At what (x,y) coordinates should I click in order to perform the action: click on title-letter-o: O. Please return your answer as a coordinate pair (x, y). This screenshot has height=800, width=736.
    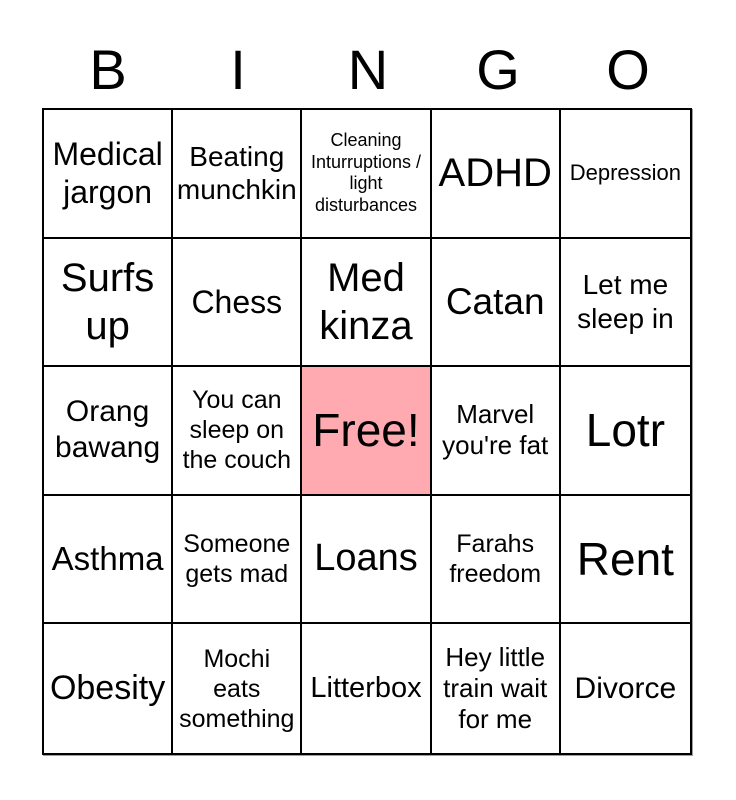
    Looking at the image, I should click on (628, 69).